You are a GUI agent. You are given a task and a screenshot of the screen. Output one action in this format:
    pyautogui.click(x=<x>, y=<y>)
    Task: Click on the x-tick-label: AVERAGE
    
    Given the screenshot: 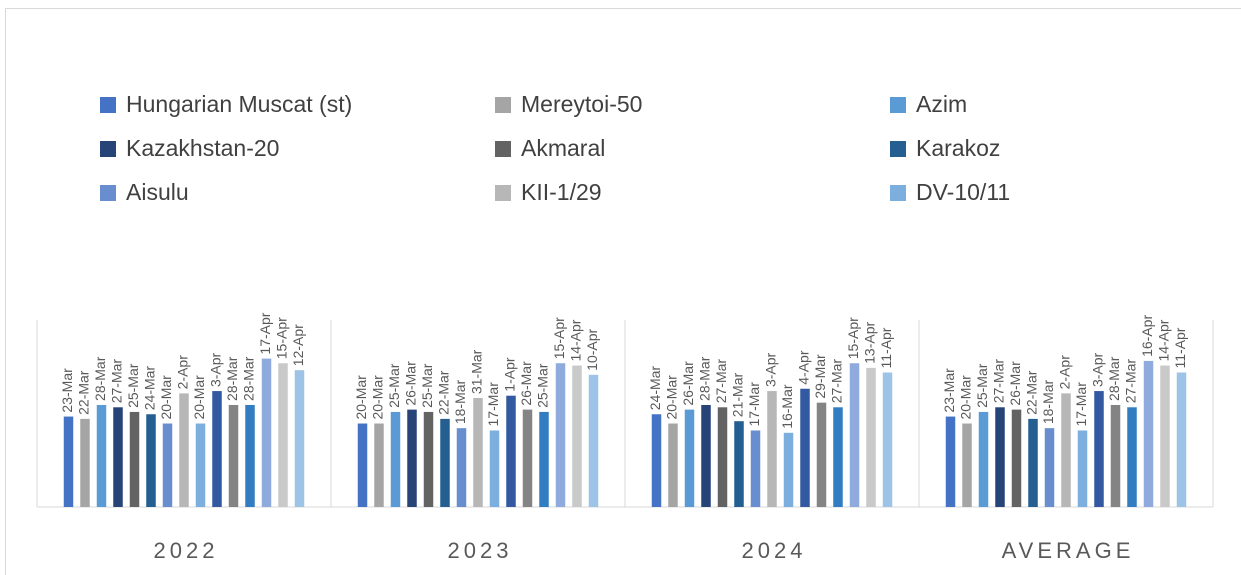 What is the action you would take?
    pyautogui.click(x=1068, y=550)
    